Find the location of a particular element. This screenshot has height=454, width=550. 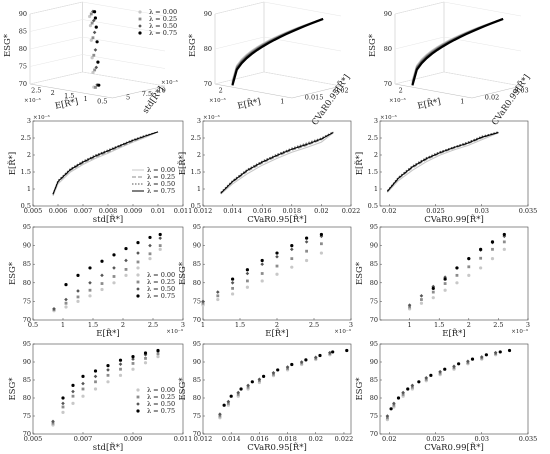

x-tick-label: 3 is located at coordinates (351, 325).